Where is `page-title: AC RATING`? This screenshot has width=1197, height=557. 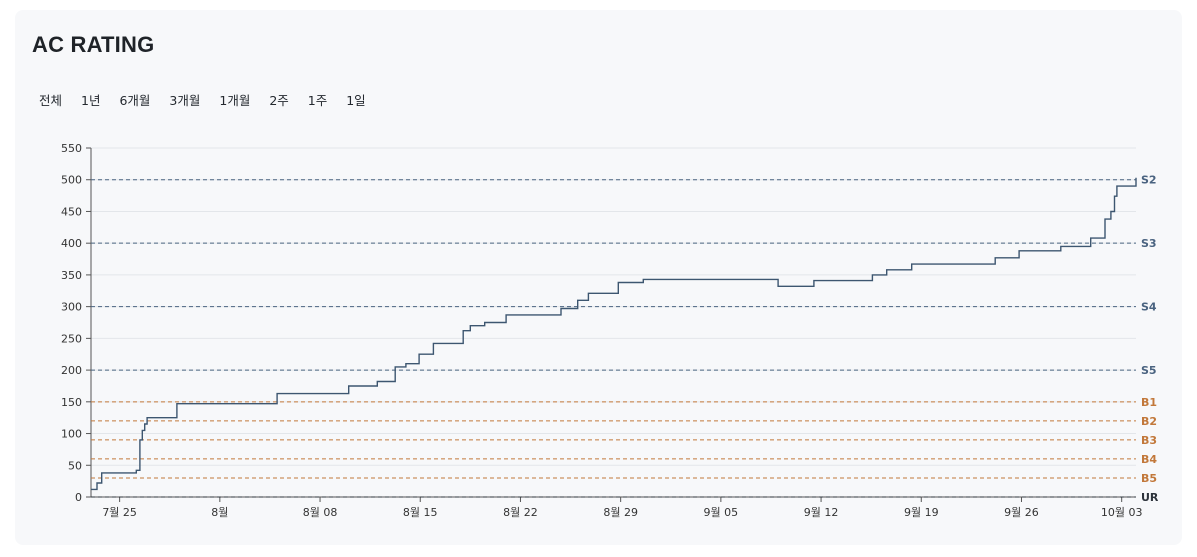
page-title: AC RATING is located at coordinates (93, 44).